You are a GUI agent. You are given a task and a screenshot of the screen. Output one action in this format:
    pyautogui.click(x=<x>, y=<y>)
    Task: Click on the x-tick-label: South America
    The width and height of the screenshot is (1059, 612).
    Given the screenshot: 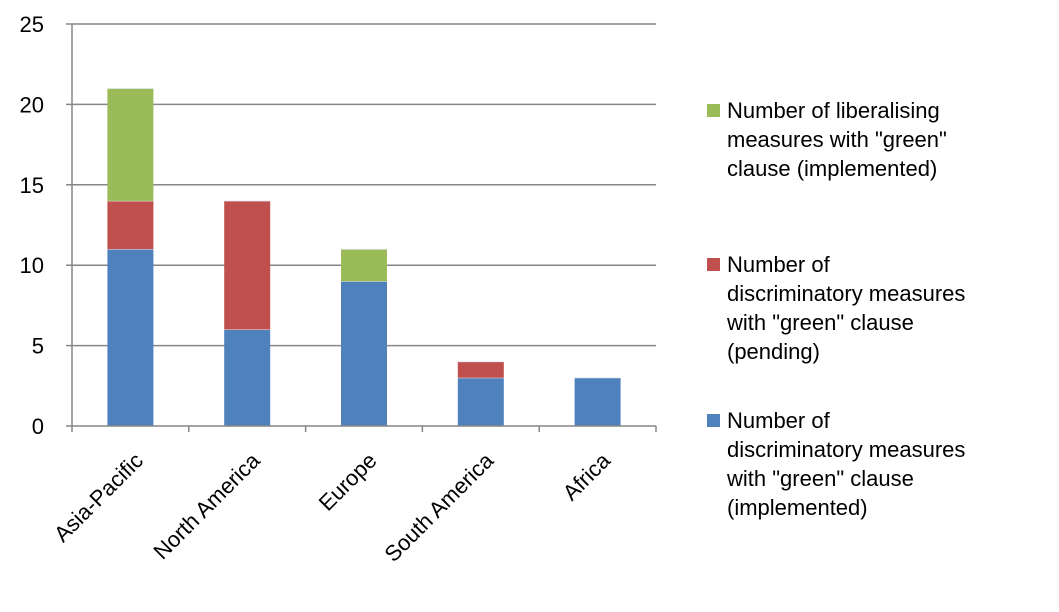 What is the action you would take?
    pyautogui.click(x=438, y=506)
    